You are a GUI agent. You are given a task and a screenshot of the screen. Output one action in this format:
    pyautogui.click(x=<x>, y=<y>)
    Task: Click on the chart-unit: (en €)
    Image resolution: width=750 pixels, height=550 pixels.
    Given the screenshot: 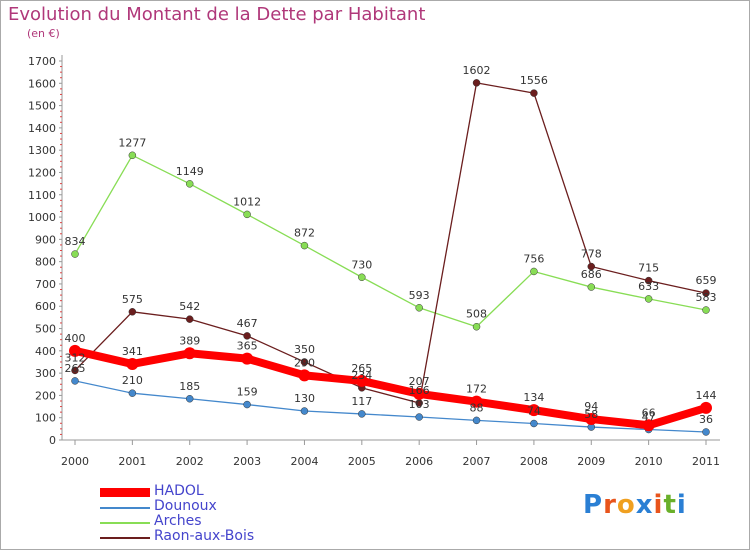 What is the action you would take?
    pyautogui.click(x=43, y=33)
    